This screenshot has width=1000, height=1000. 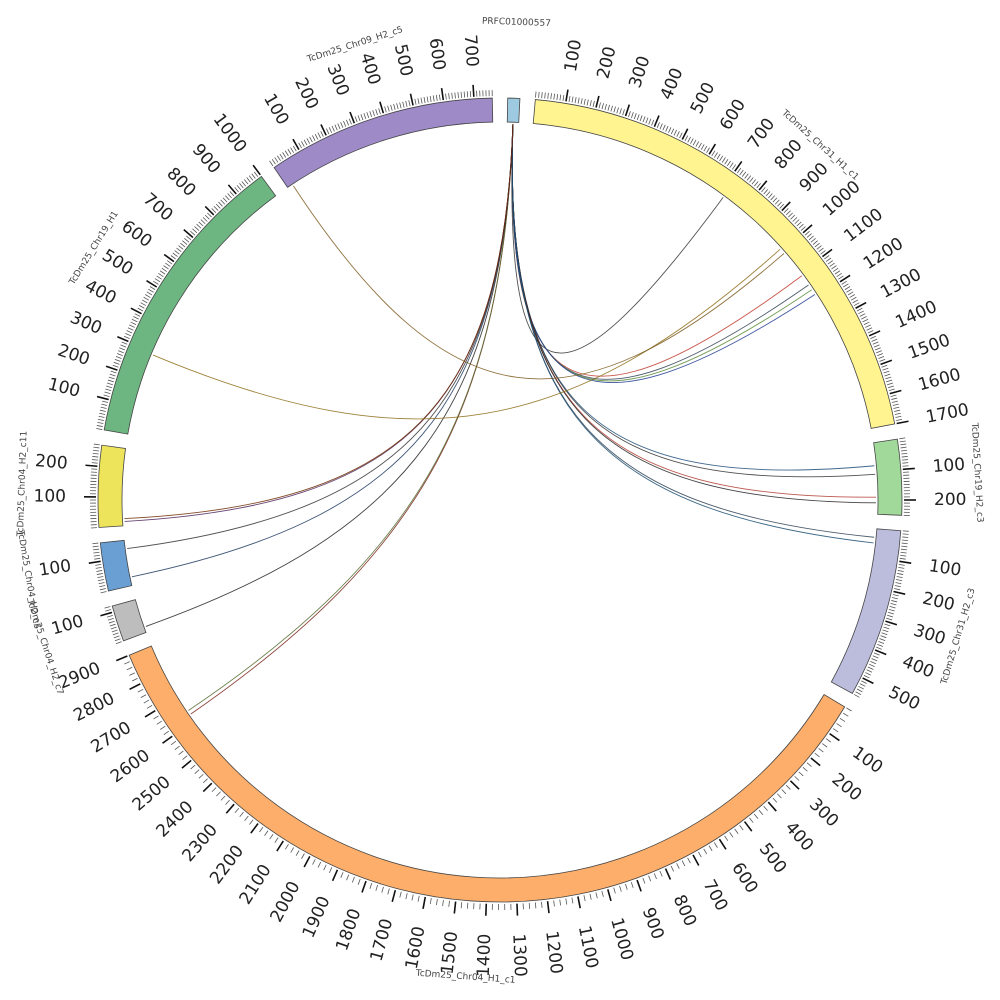 What do you see at coordinates (354, 45) in the screenshot?
I see `segment-name-label: TcDm25_Chr09_H2_c5` at bounding box center [354, 45].